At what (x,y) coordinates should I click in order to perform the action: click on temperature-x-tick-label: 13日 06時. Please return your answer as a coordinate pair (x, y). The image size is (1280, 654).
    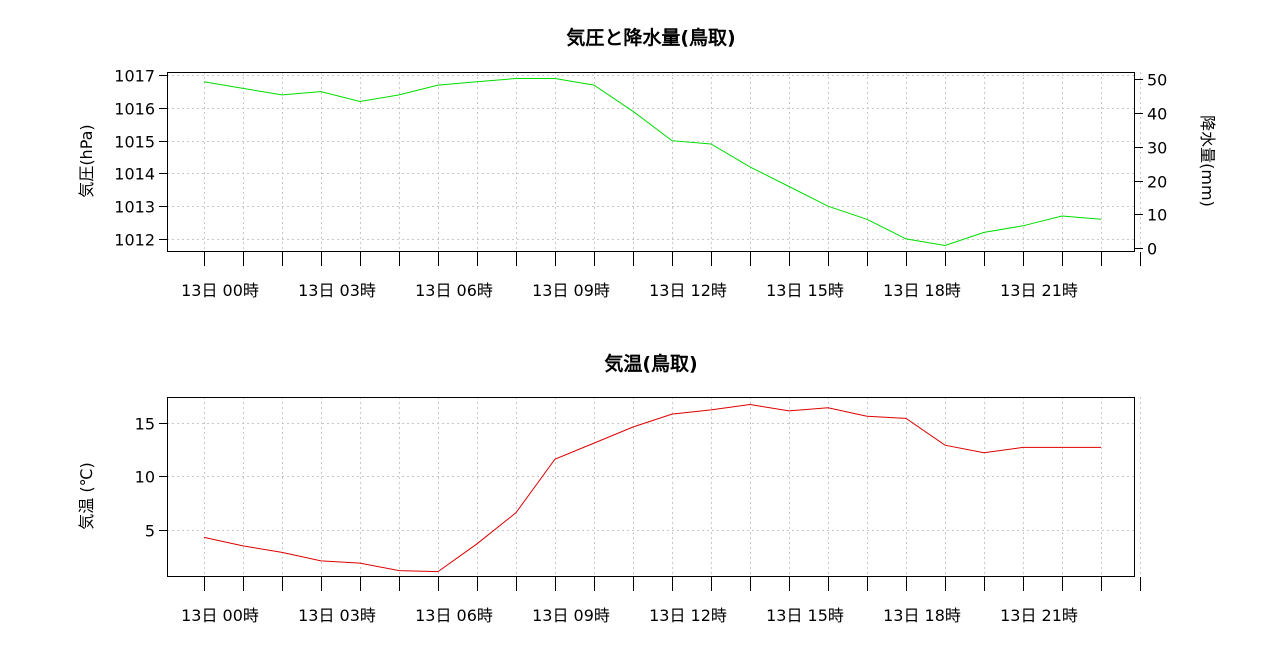
    Looking at the image, I should click on (454, 615).